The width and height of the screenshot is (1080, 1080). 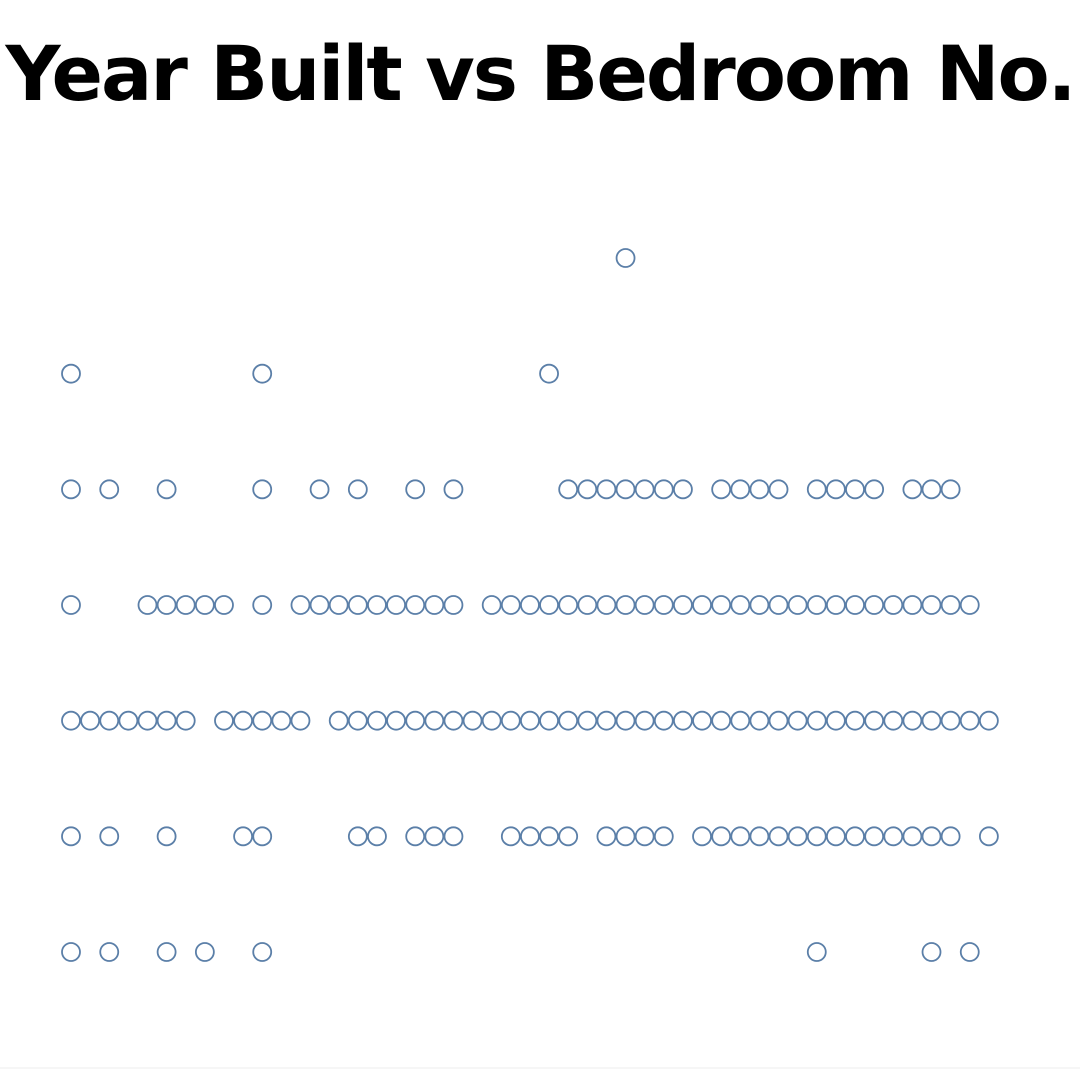 I want to click on chart-title: Year Built vs Bedroom No., so click(x=540, y=73).